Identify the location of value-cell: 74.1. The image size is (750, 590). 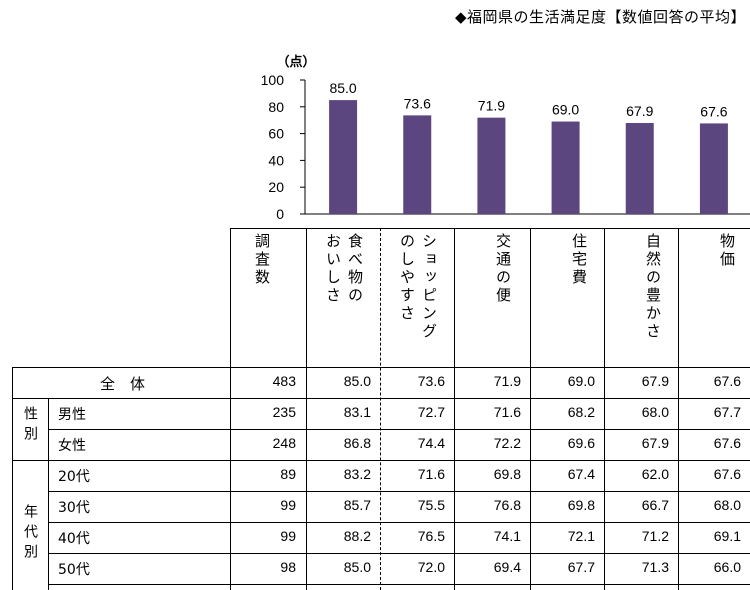
(507, 536).